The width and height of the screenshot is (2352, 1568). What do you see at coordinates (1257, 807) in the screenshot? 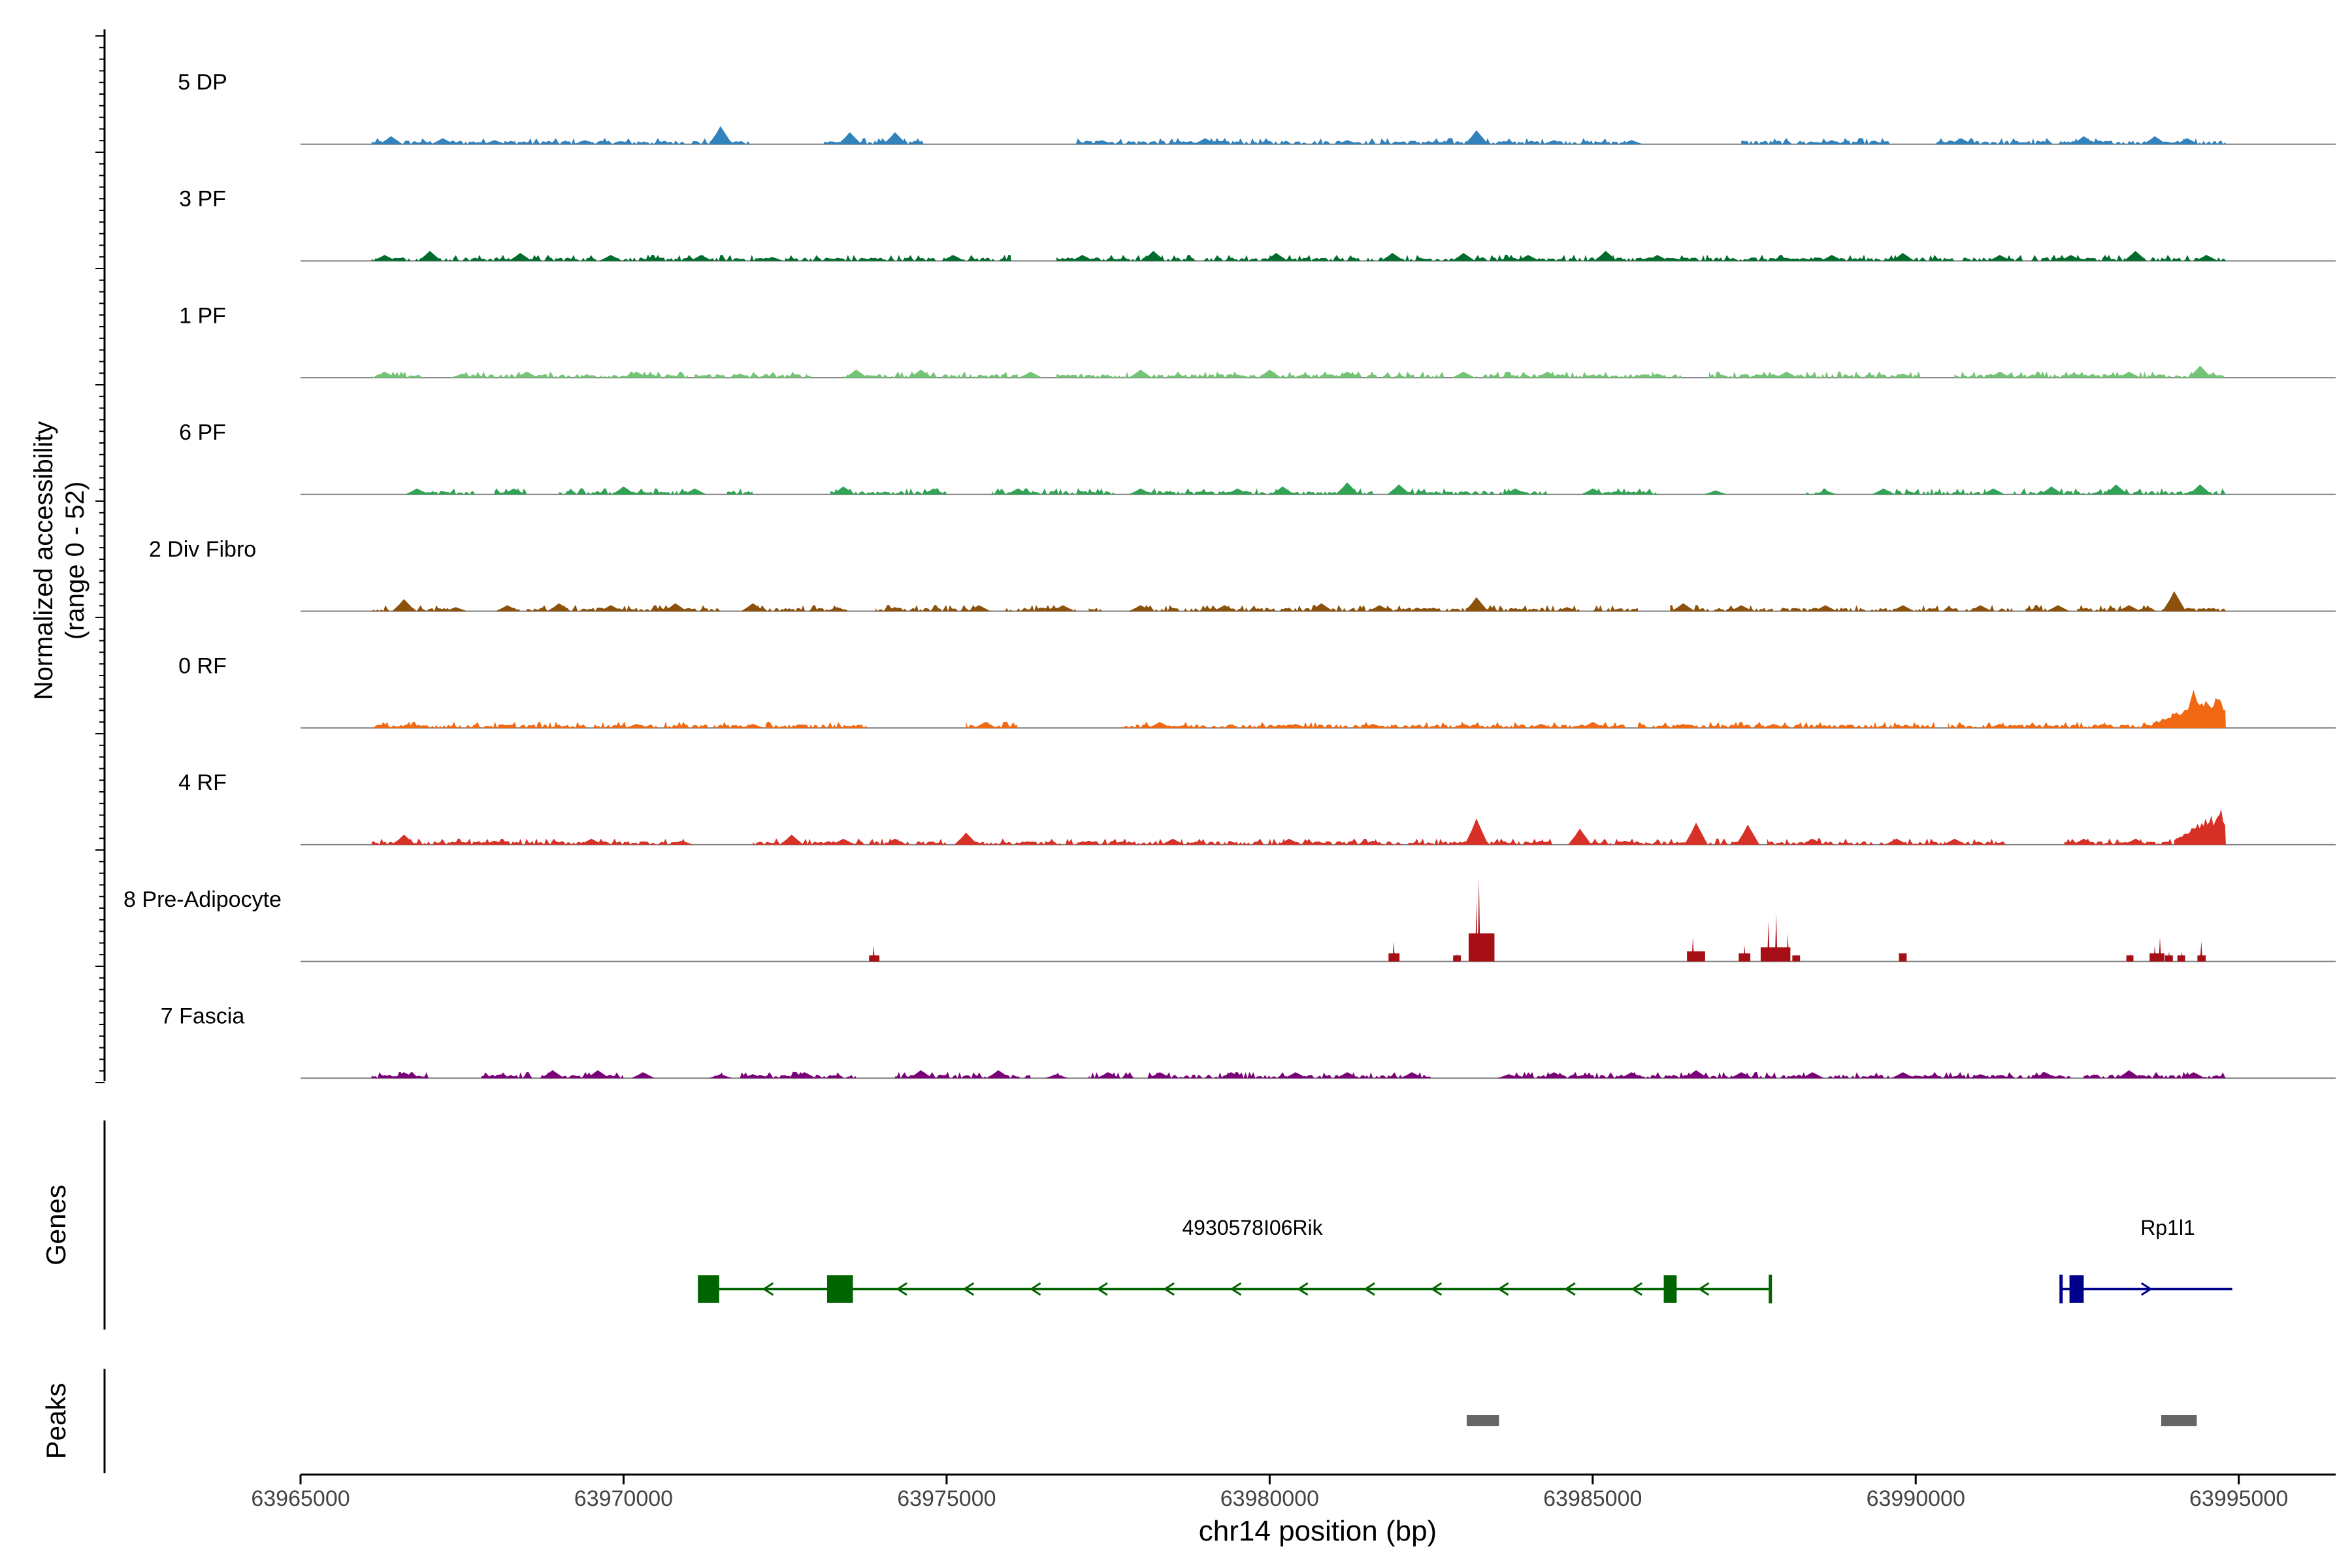
I see `track-4-rf: 4 RF` at bounding box center [1257, 807].